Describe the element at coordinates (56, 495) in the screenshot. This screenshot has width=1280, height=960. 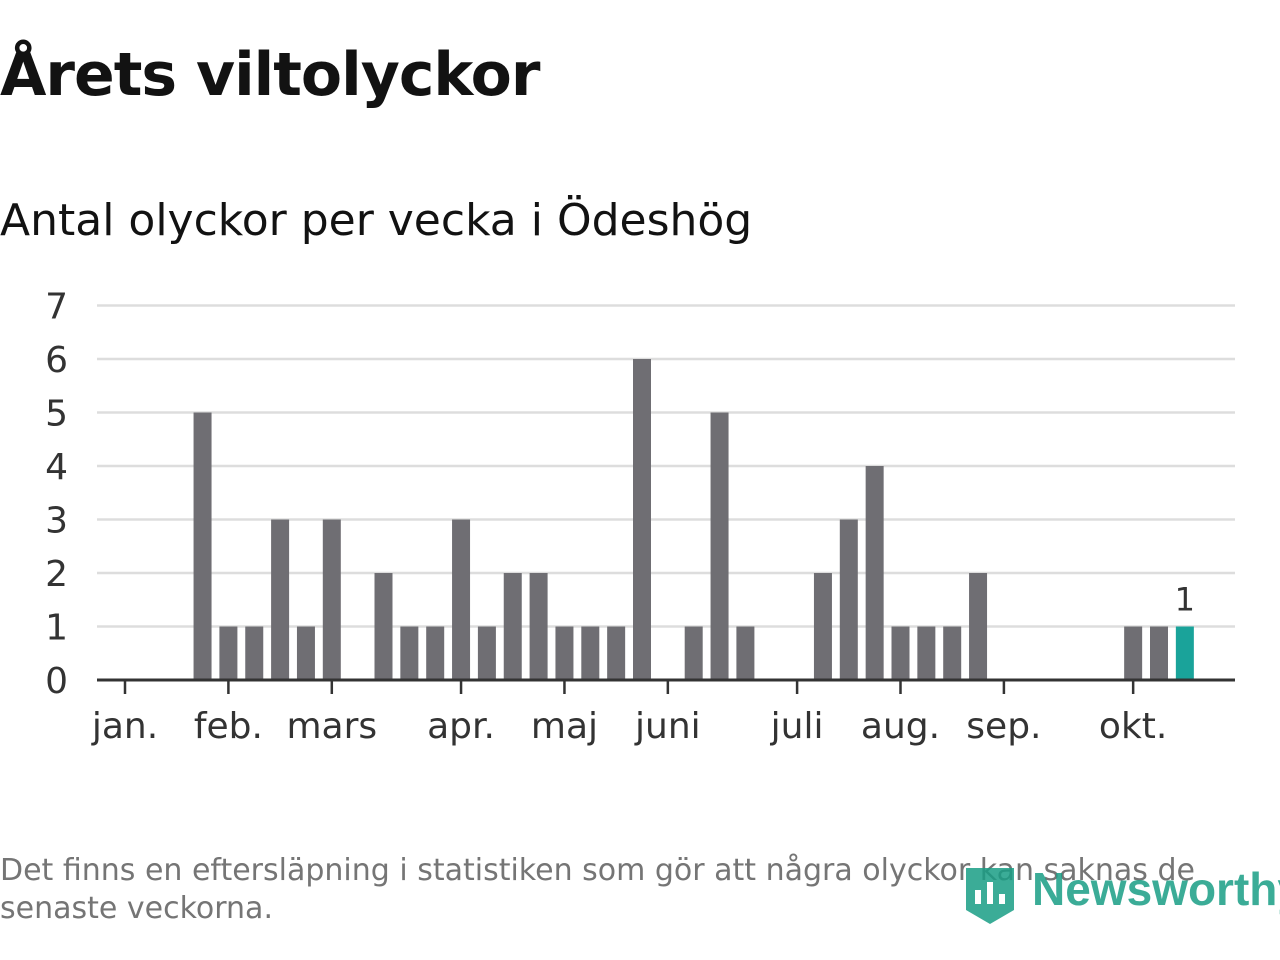
I see `y-axis-ticks: 0 1 2 3 4 5 6 7` at that location.